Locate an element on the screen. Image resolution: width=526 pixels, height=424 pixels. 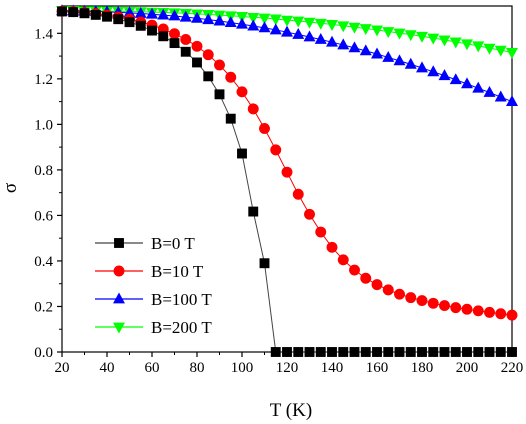
x-tick-label: 220 is located at coordinates (512, 368).